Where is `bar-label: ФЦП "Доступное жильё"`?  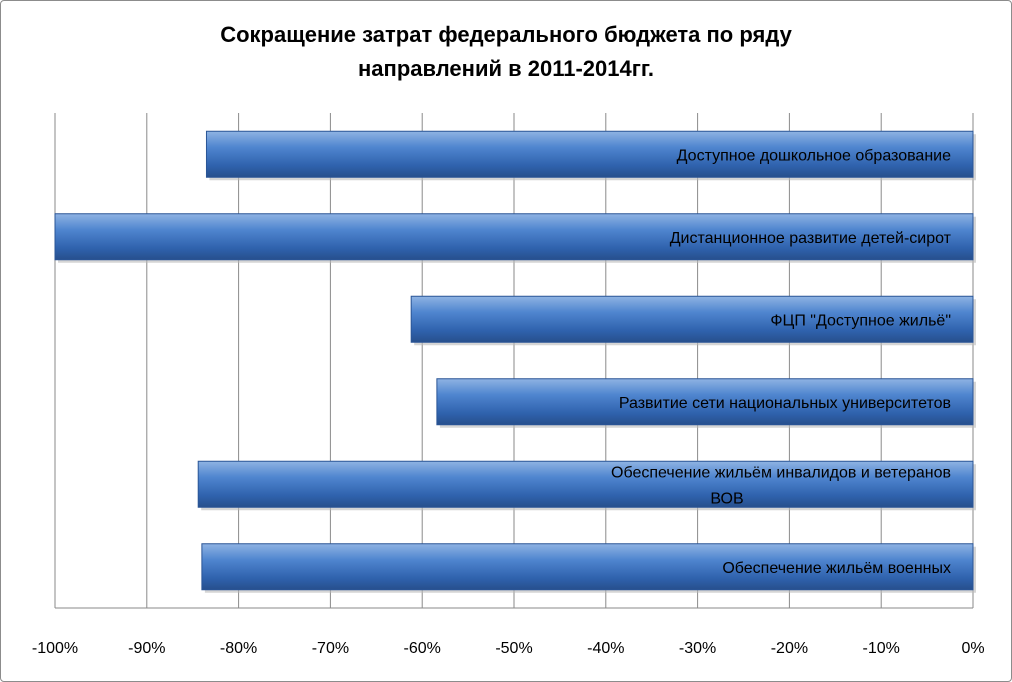 bar-label: ФЦП "Доступное жильё" is located at coordinates (860, 320).